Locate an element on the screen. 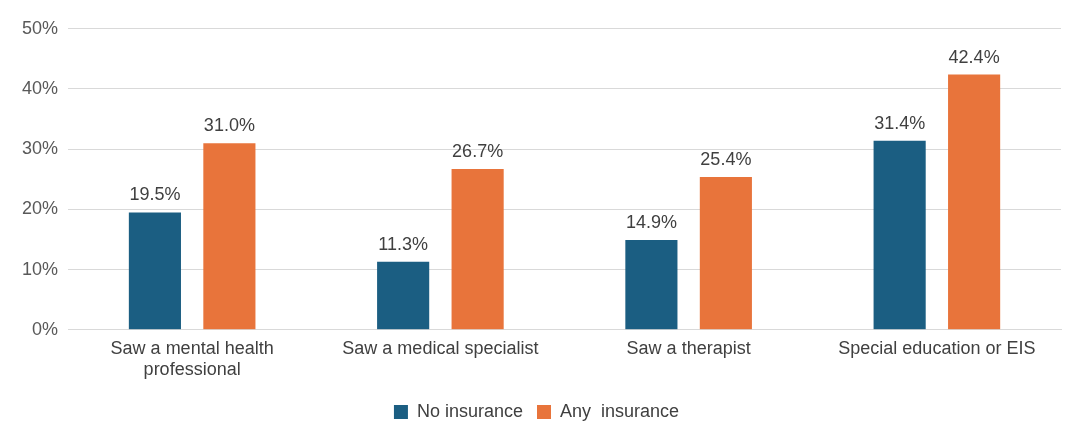 This screenshot has width=1079, height=439. y-tick-label: 40% is located at coordinates (40, 87).